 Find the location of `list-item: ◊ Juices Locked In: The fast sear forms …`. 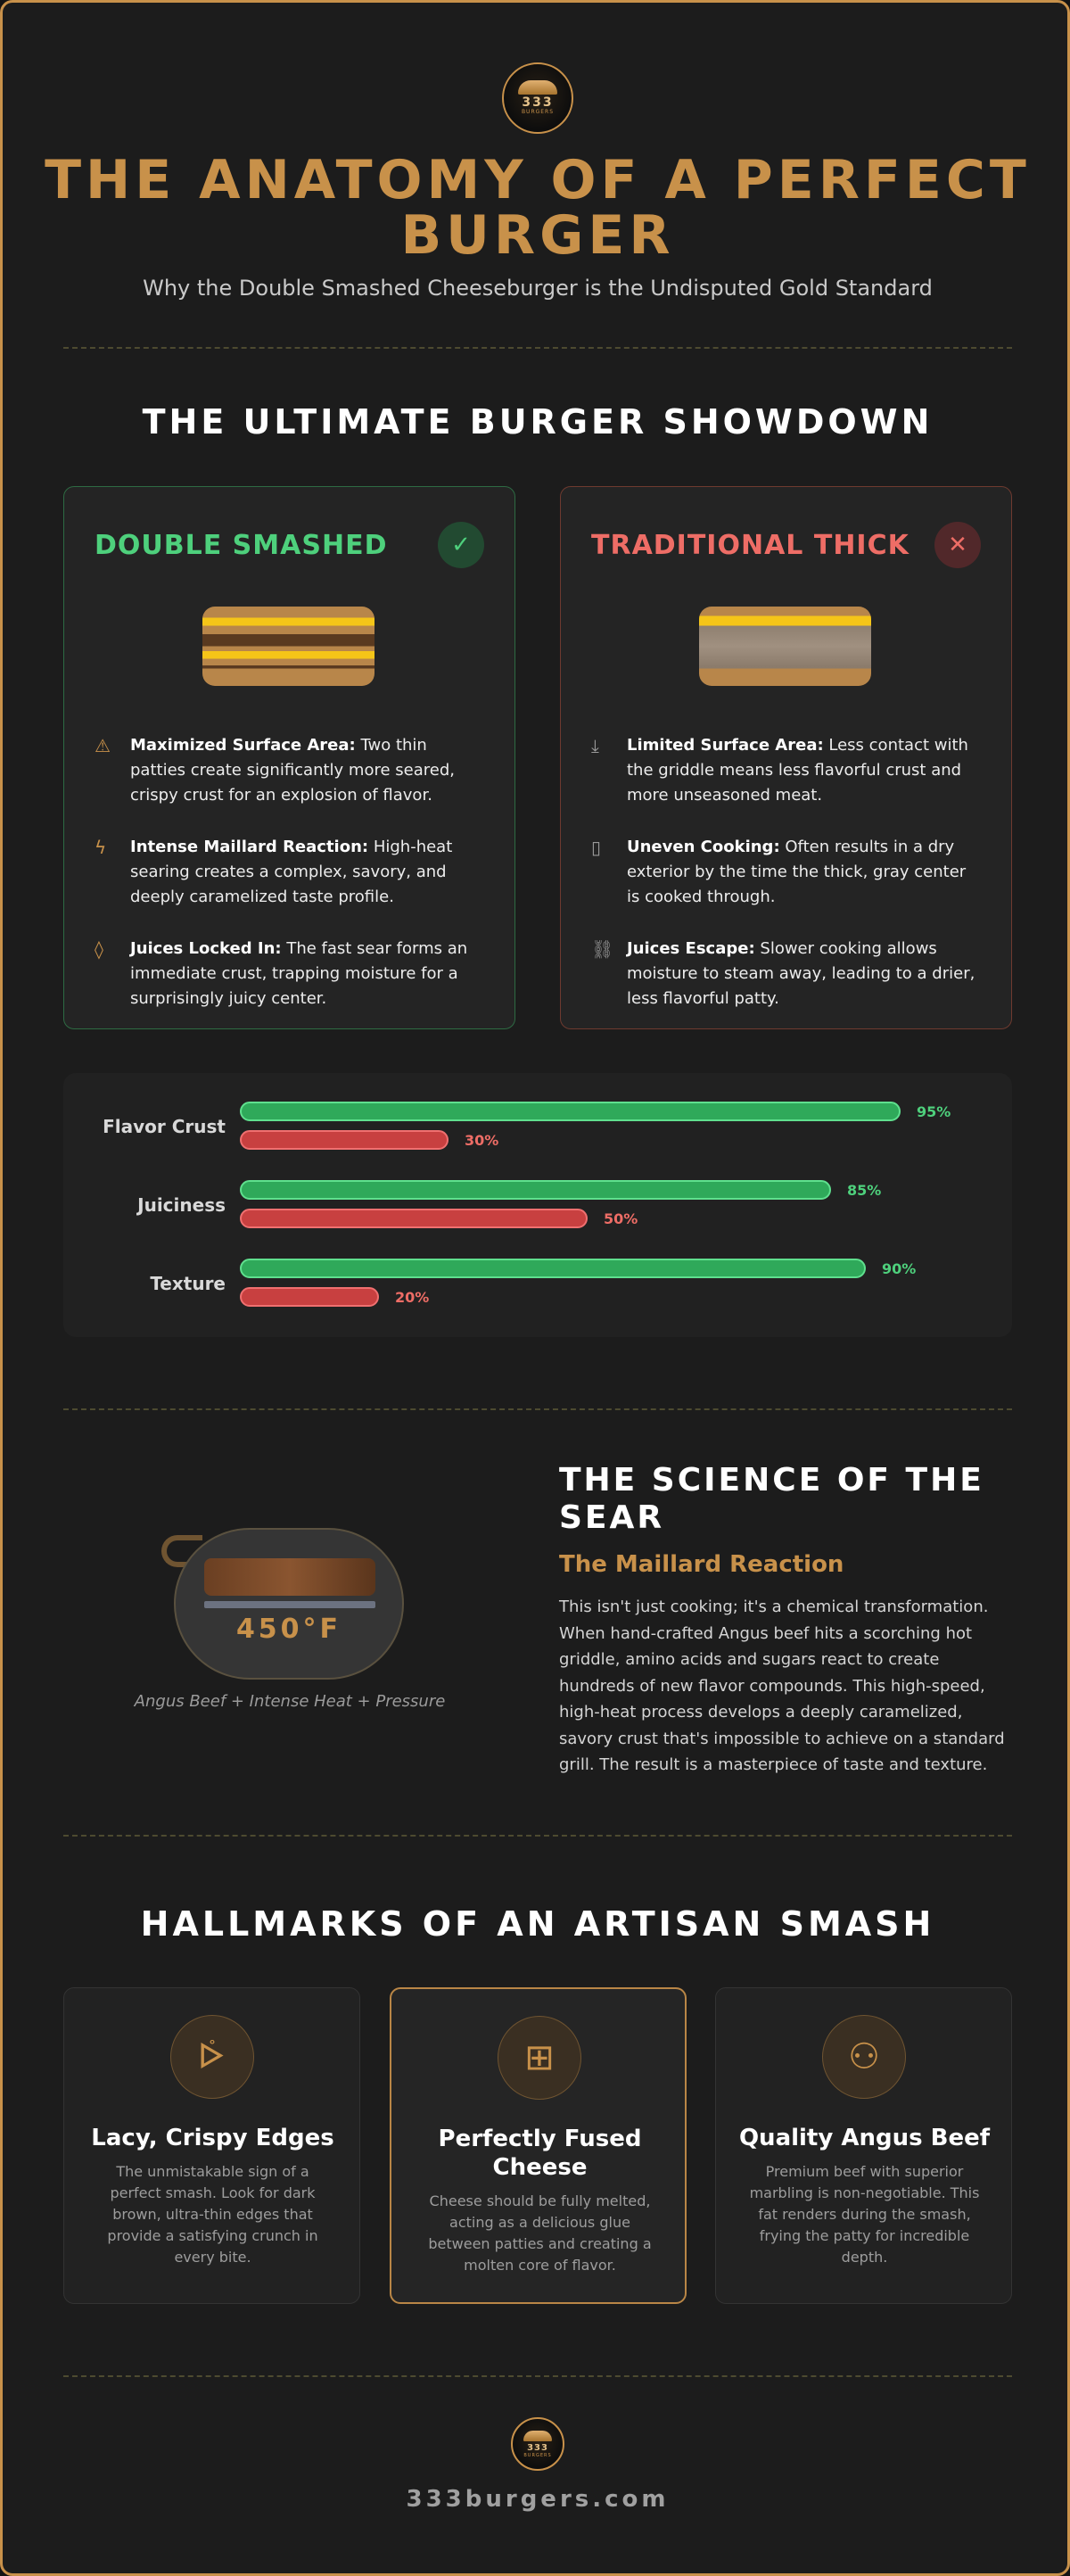

list-item: ◊ Juices Locked In: The fast sear forms … is located at coordinates (291, 974).